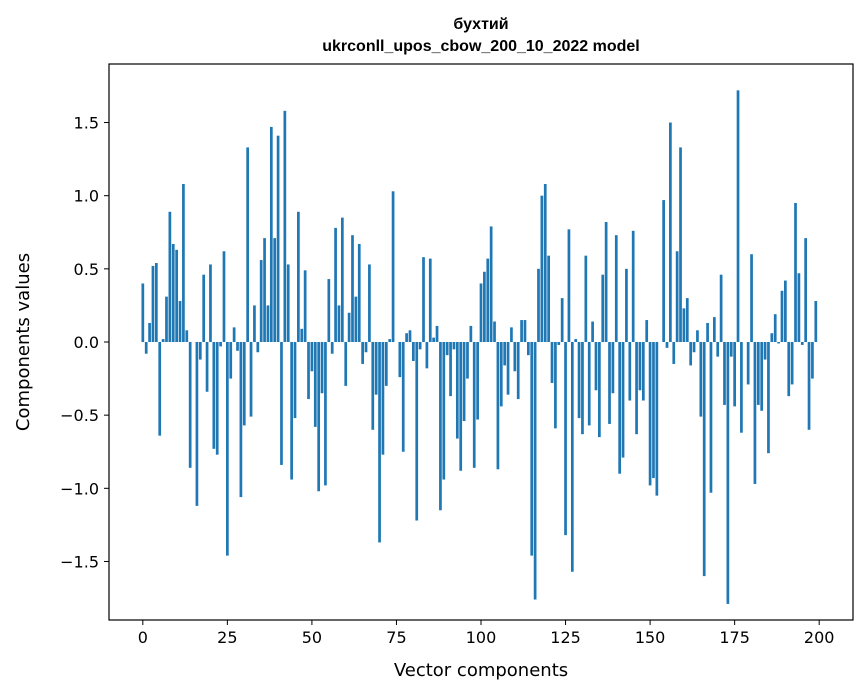 The height and width of the screenshot is (696, 867). What do you see at coordinates (396, 637) in the screenshot?
I see `x-tick-label: 75` at bounding box center [396, 637].